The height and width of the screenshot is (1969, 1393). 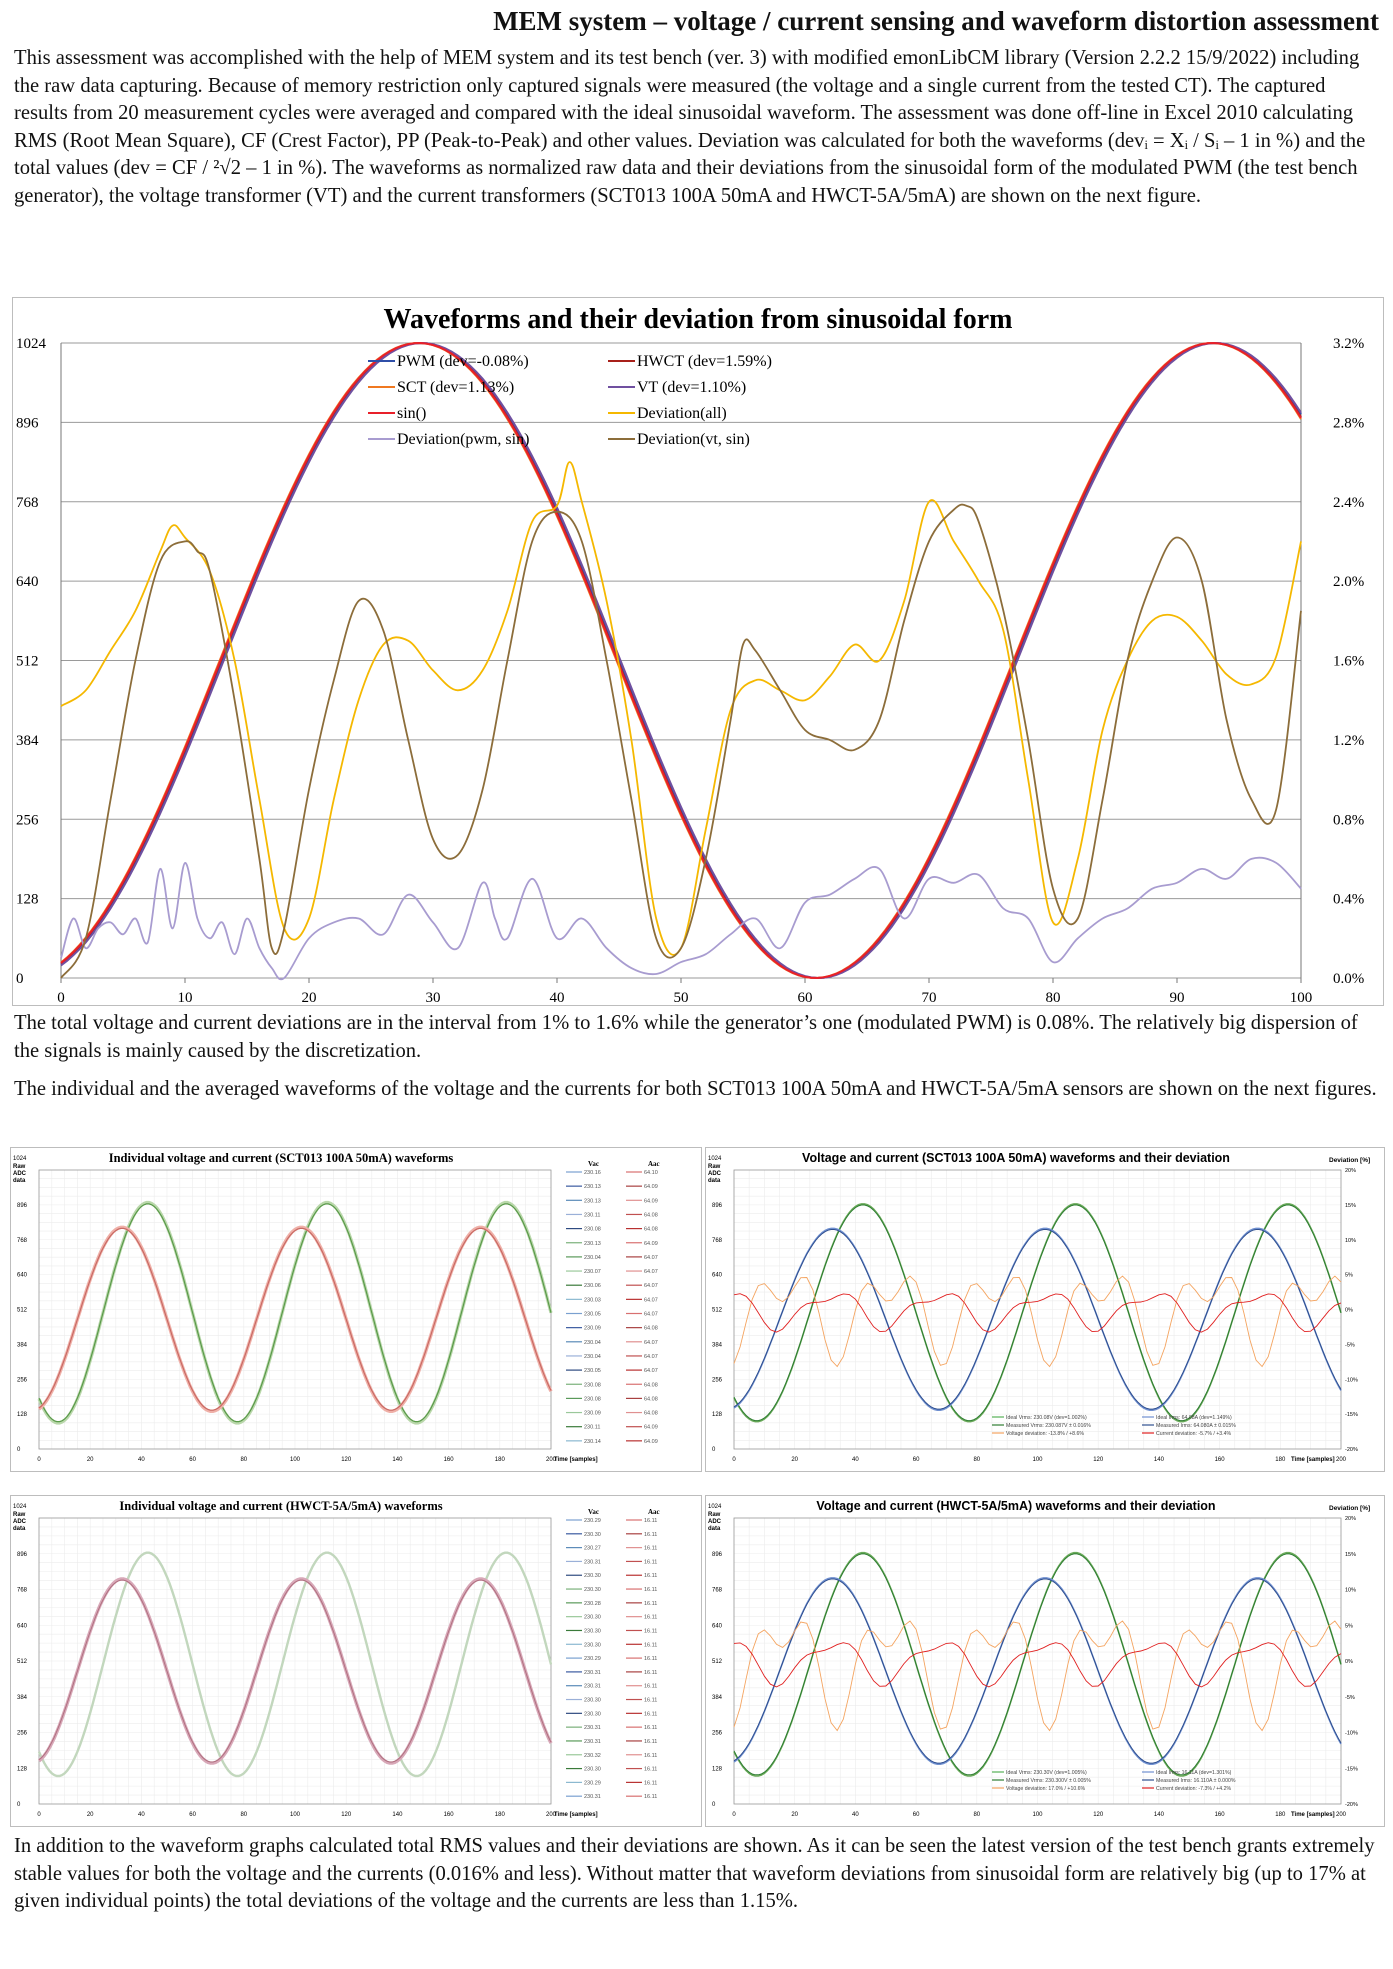 What do you see at coordinates (1350, 1591) in the screenshot?
I see `y2-tick-label: 10%` at bounding box center [1350, 1591].